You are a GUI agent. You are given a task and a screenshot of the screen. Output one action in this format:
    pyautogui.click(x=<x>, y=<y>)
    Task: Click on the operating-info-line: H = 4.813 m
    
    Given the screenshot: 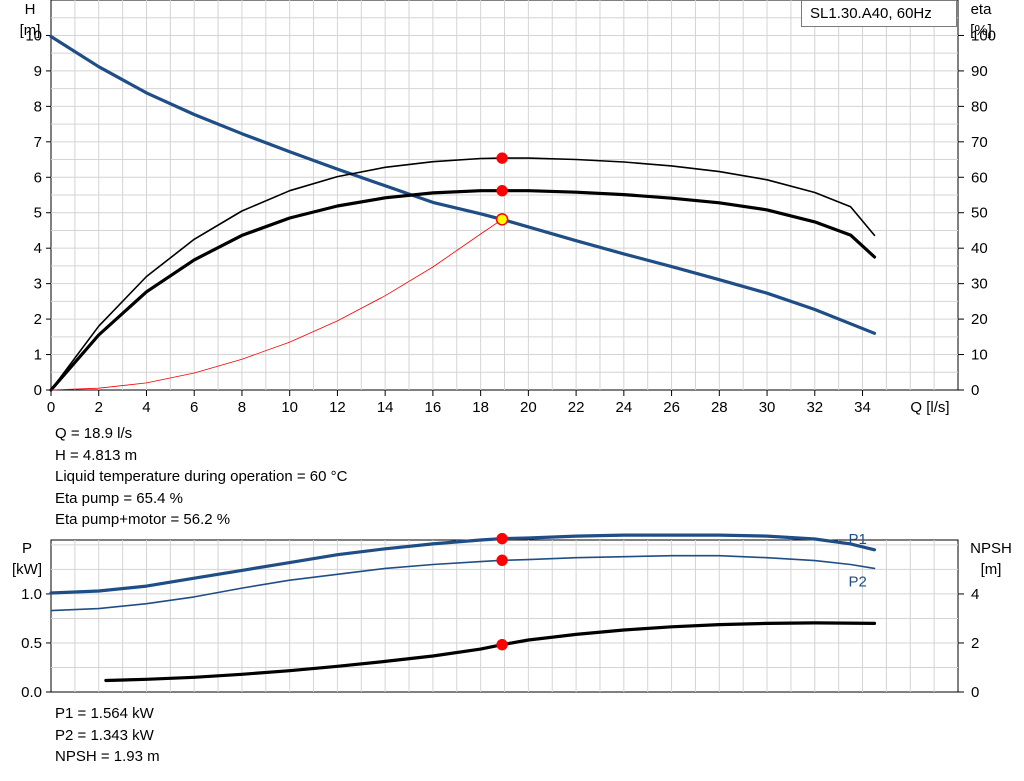 What is the action you would take?
    pyautogui.click(x=96, y=455)
    